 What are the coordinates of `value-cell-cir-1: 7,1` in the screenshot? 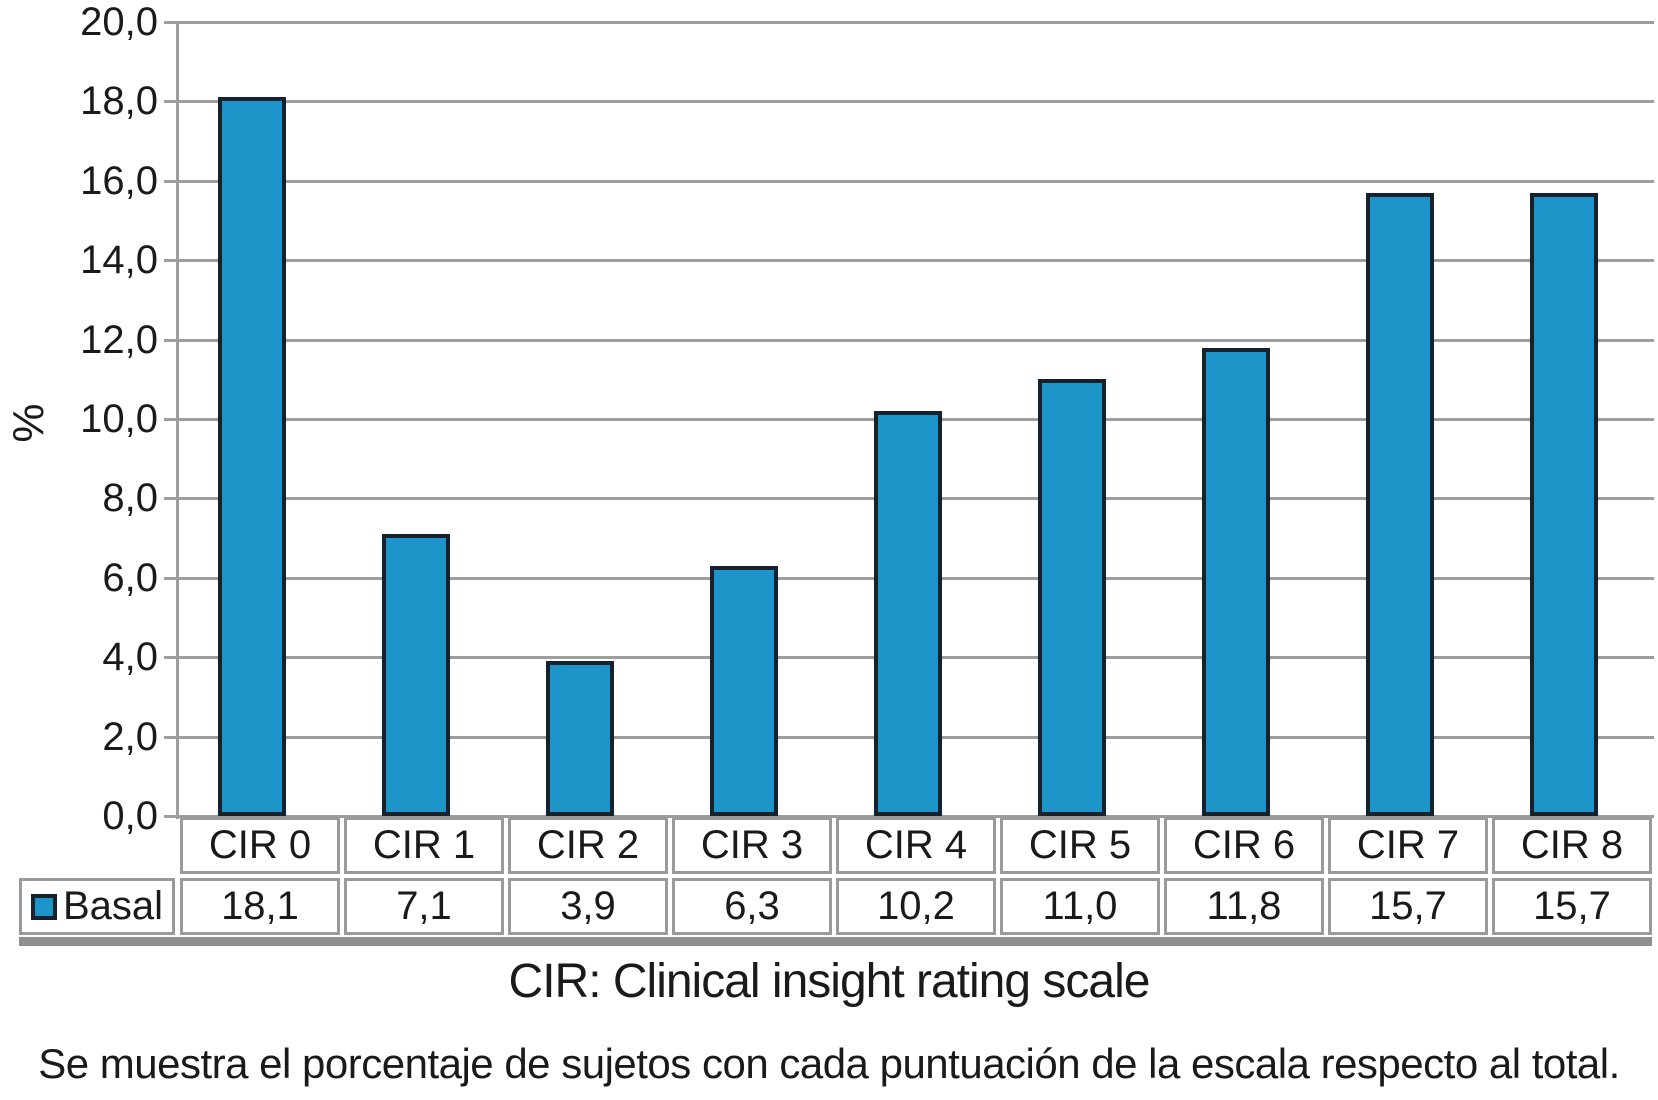 It's located at (424, 906).